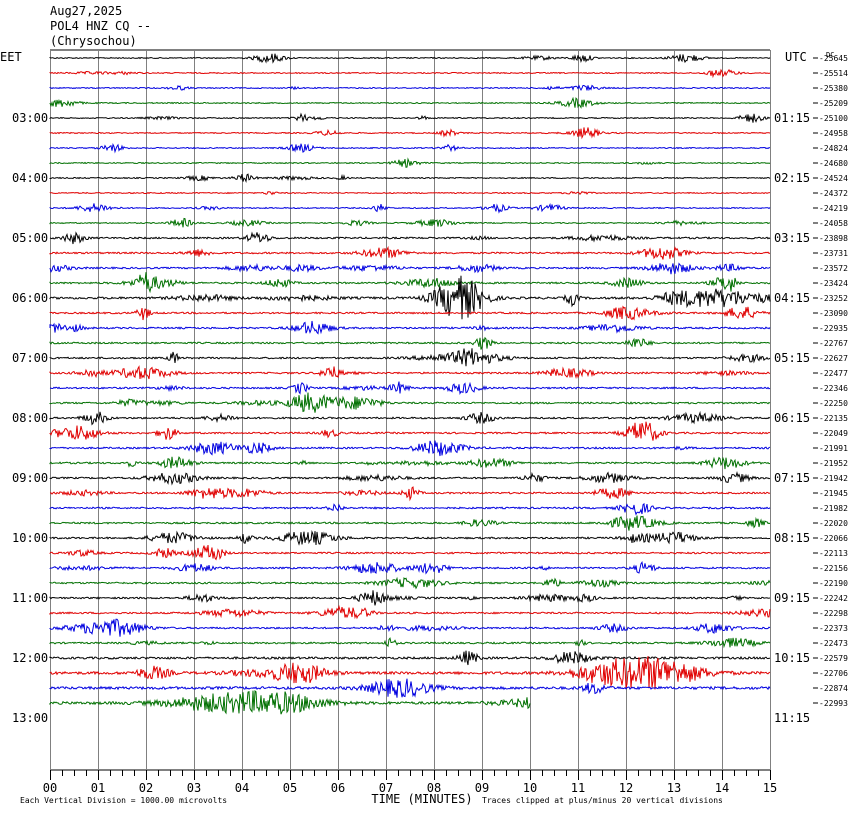  Describe the element at coordinates (792, 238) in the screenshot. I see `right-hour-label: 03:15` at that location.